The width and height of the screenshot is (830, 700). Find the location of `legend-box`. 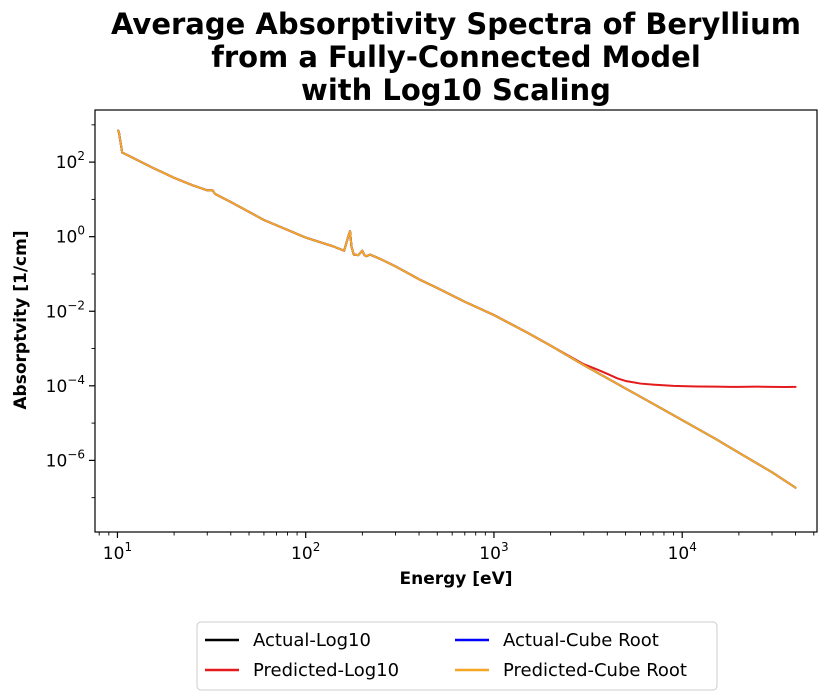

legend-box is located at coordinates (457, 656).